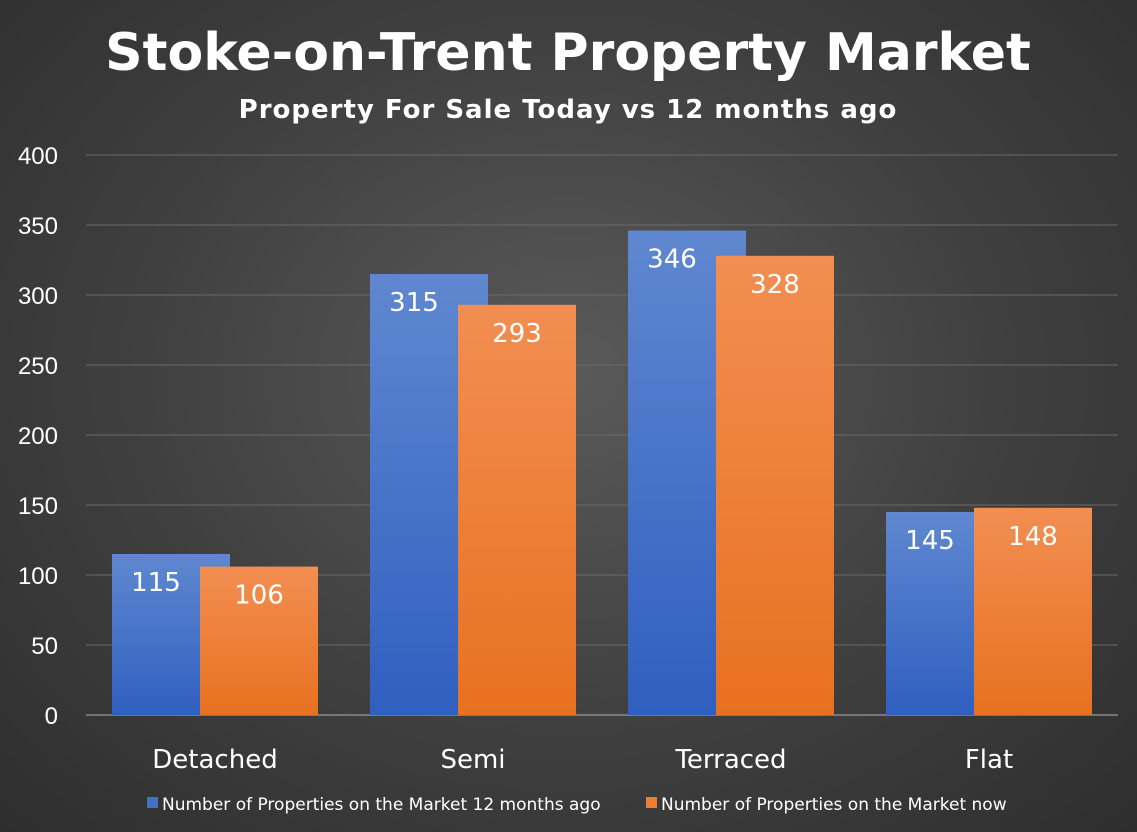 Image resolution: width=1137 pixels, height=832 pixels. I want to click on chart-subtitle: Property For Sale Today vs 12 months ago, so click(568, 110).